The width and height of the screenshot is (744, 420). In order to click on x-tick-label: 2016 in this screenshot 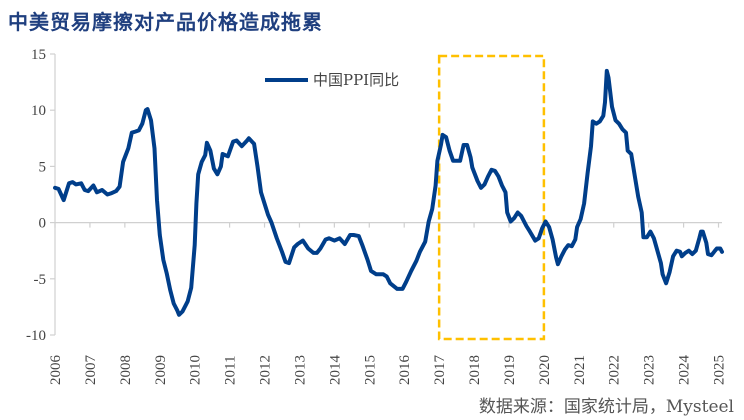, I will do `click(405, 370)`.